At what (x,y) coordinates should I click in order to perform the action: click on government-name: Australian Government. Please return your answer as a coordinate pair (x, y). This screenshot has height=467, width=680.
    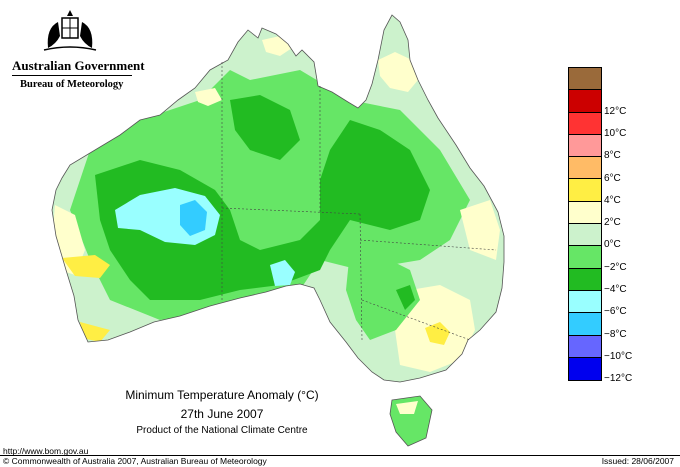
    Looking at the image, I should click on (78, 65).